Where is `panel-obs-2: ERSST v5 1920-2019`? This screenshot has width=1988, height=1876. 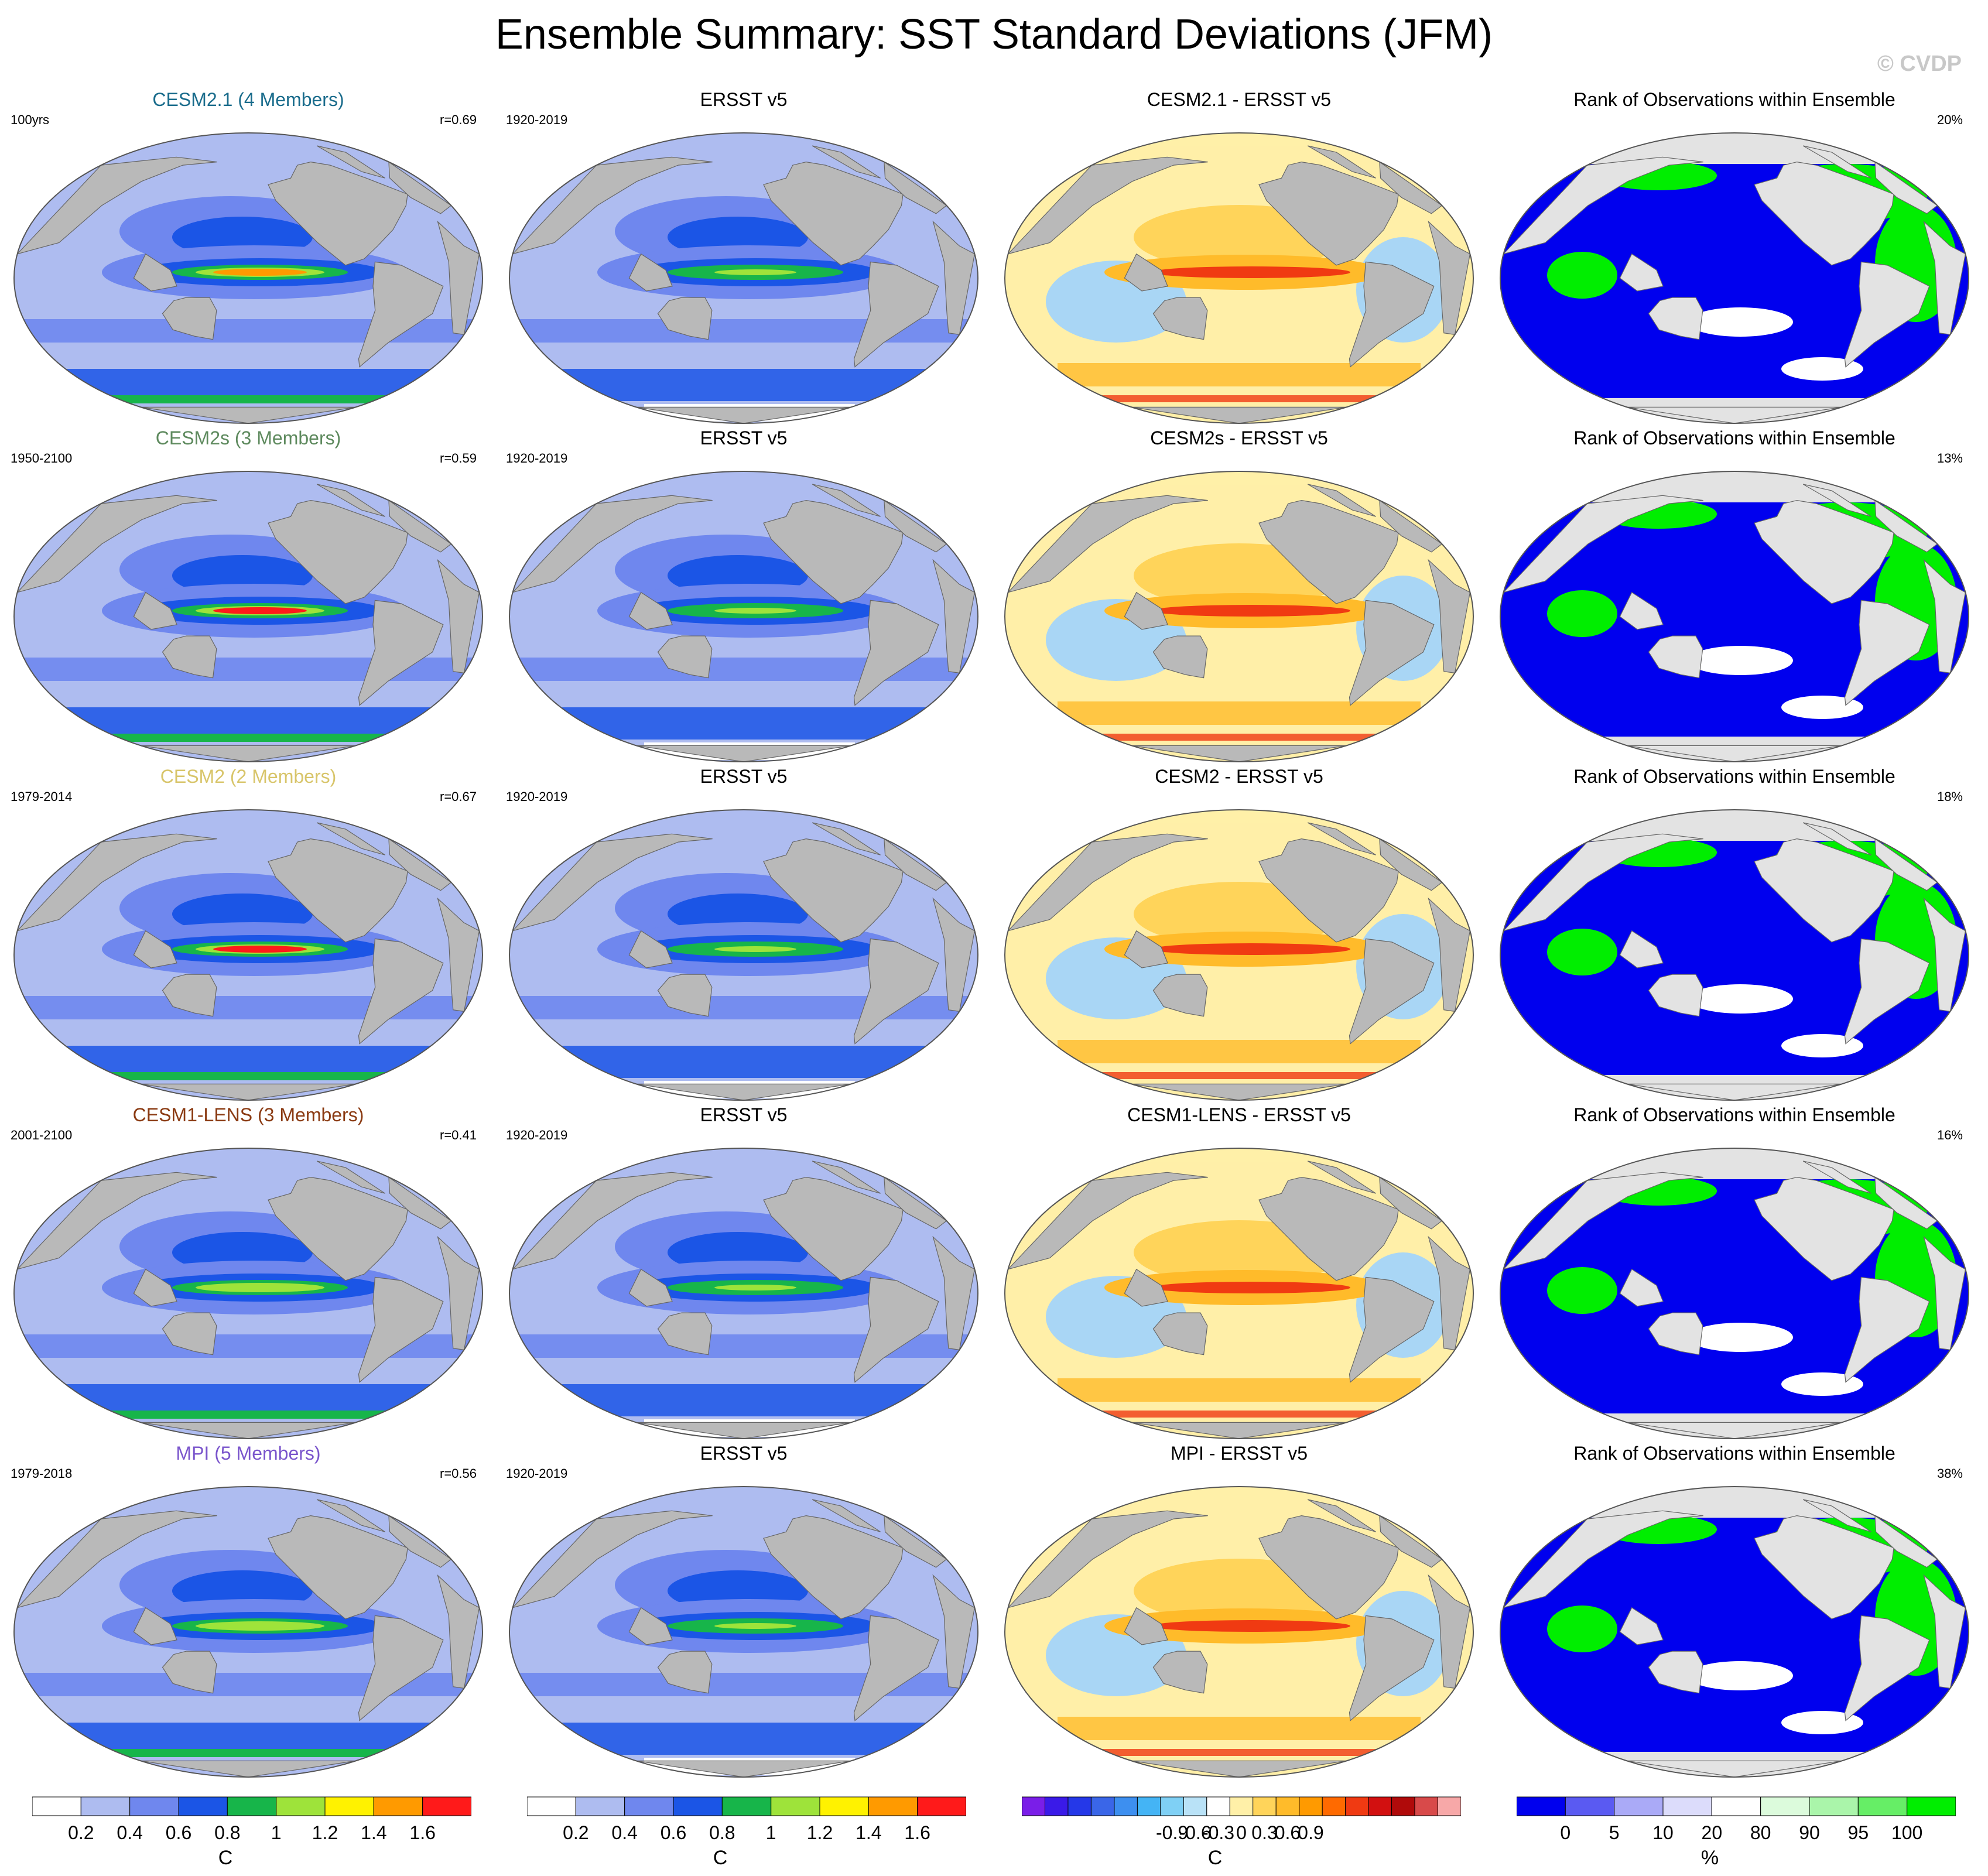 panel-obs-2: ERSST v5 1920-2019 is located at coordinates (744, 595).